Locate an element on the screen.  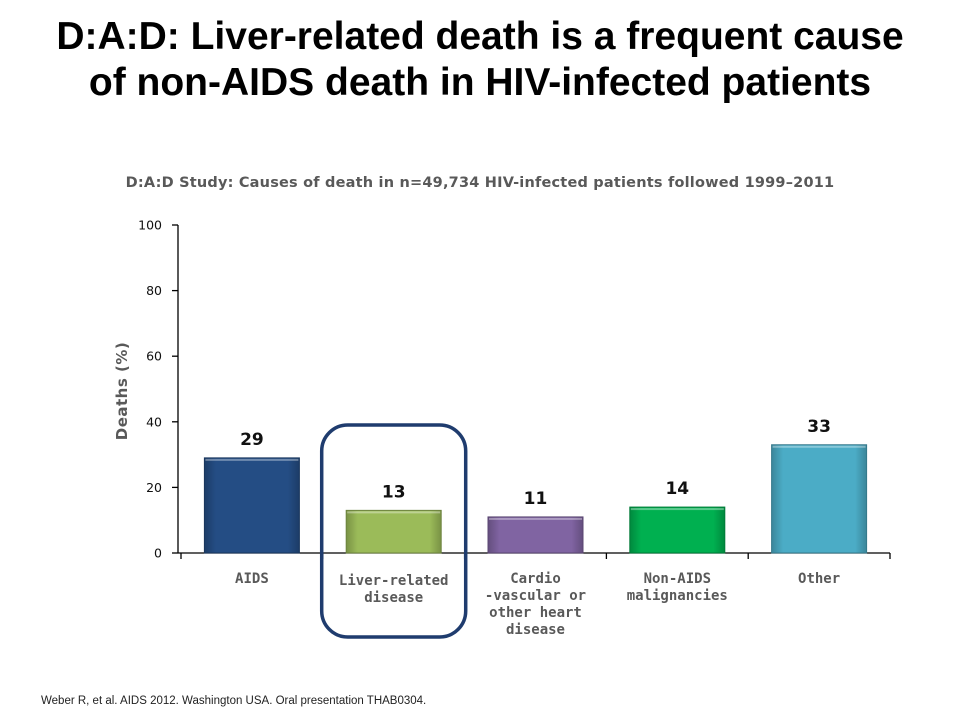
x-category-label: Liver-related disease is located at coordinates (394, 589).